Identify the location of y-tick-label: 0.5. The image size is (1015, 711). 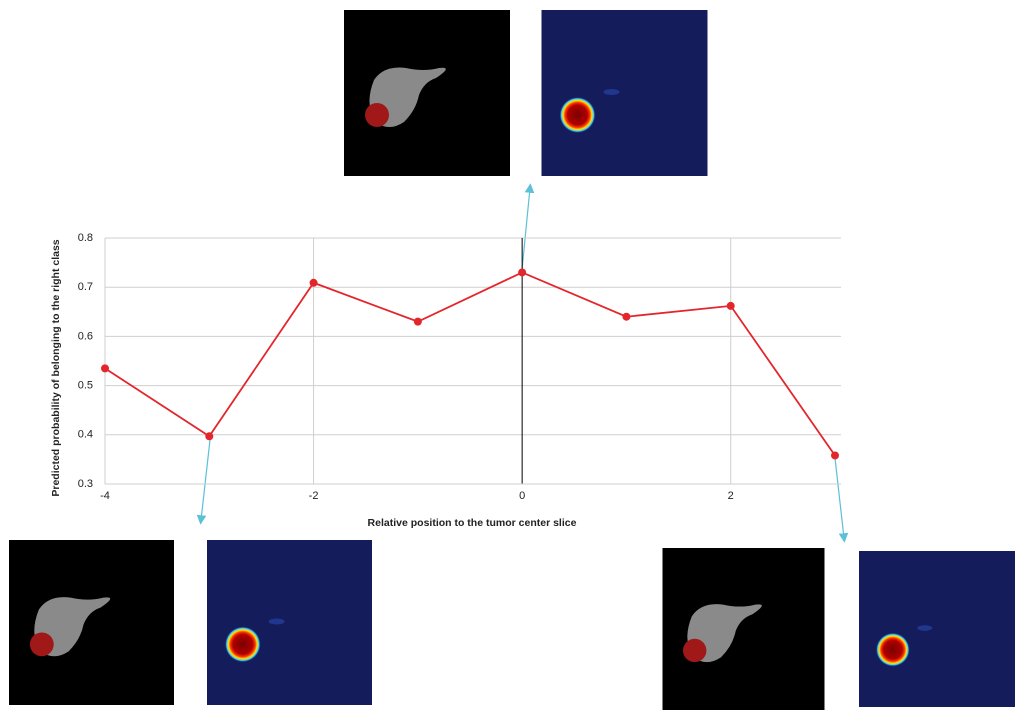
(85, 386).